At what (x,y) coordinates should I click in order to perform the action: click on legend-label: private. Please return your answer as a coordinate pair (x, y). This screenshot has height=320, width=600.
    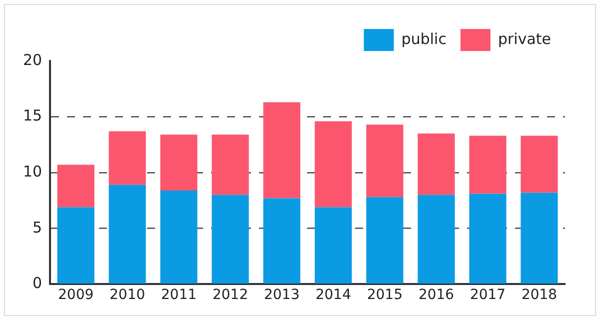
    Looking at the image, I should click on (525, 39).